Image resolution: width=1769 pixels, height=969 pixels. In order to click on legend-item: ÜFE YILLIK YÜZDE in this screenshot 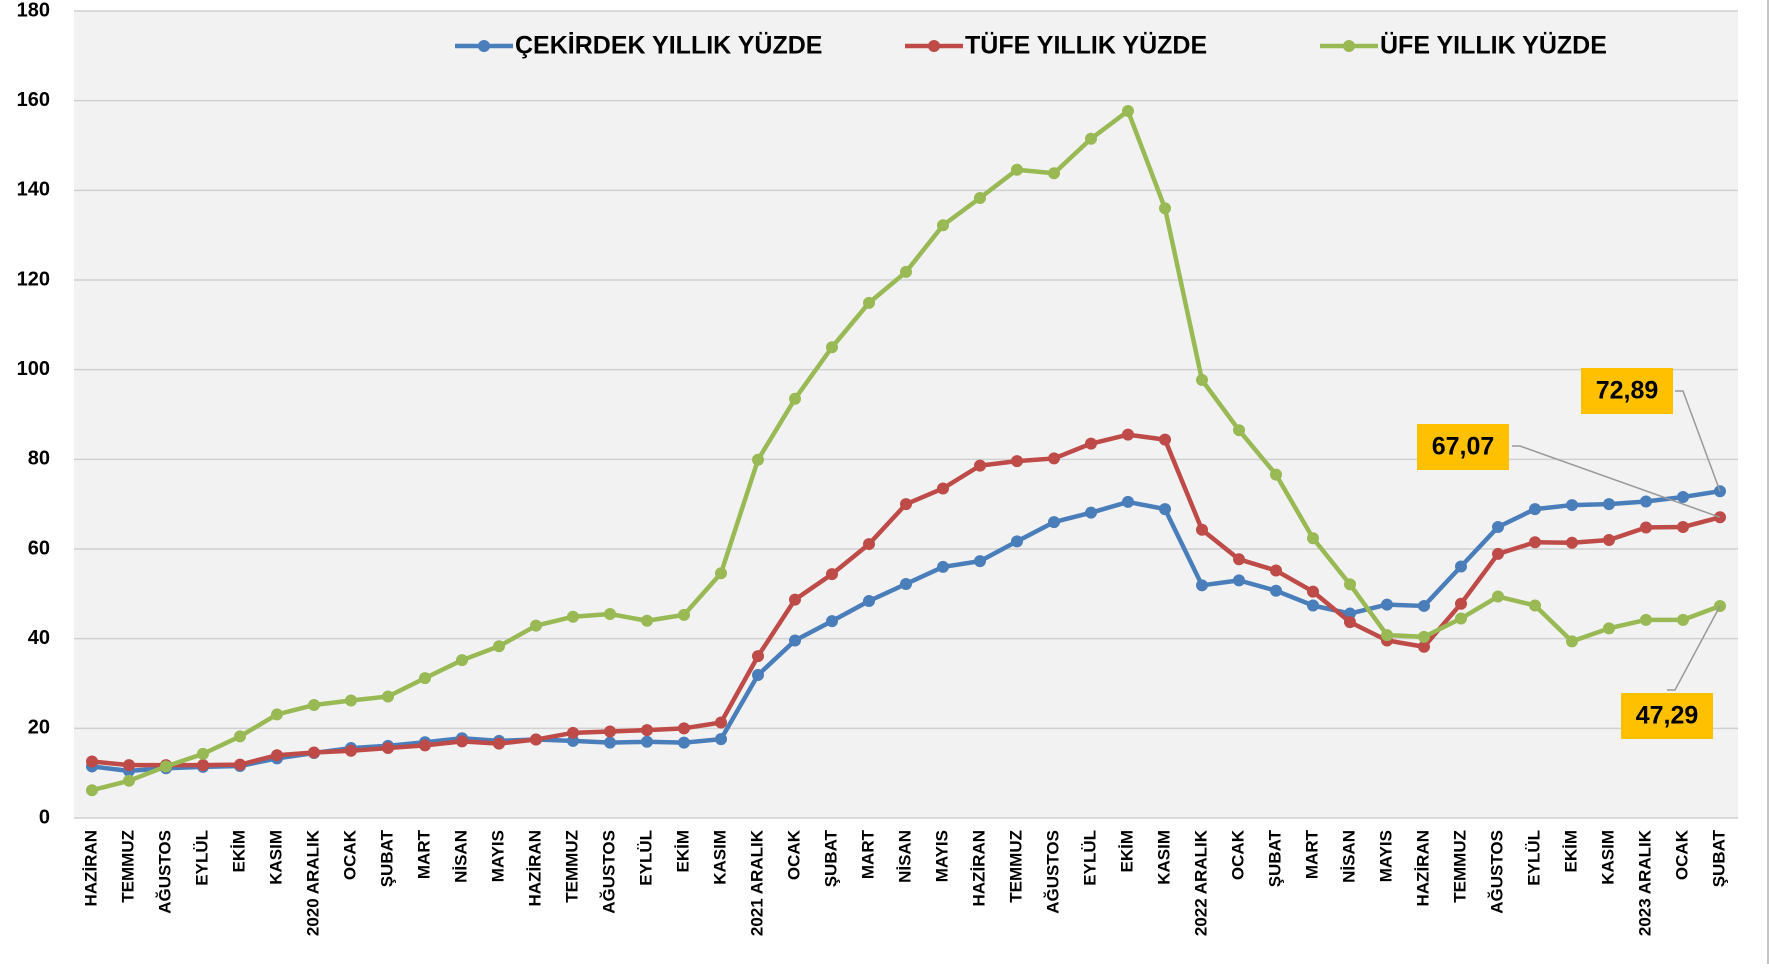, I will do `click(1463, 45)`.